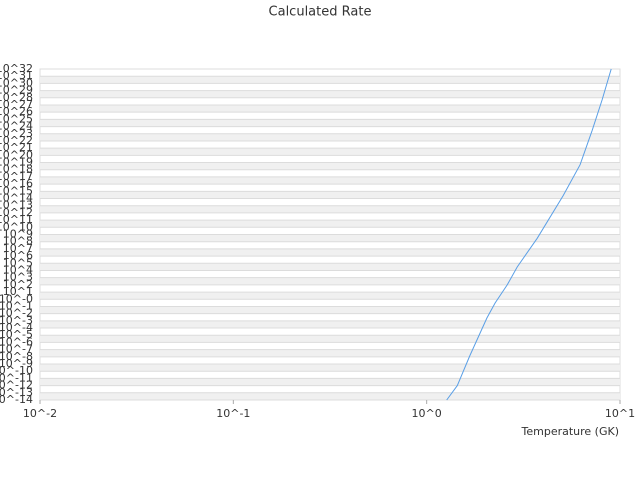 Image resolution: width=640 pixels, height=480 pixels. I want to click on y-tick-label: 10^-7, so click(16, 349).